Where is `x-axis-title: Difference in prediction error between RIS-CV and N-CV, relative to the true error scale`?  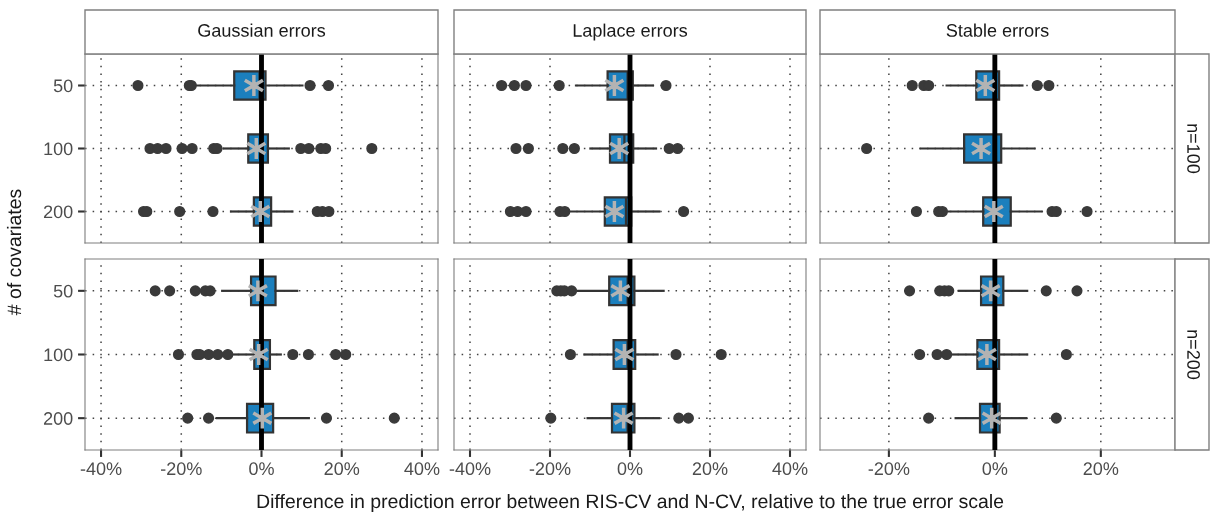
x-axis-title: Difference in prediction error between RIS-CV and N-CV, relative to the true error scale is located at coordinates (630, 503).